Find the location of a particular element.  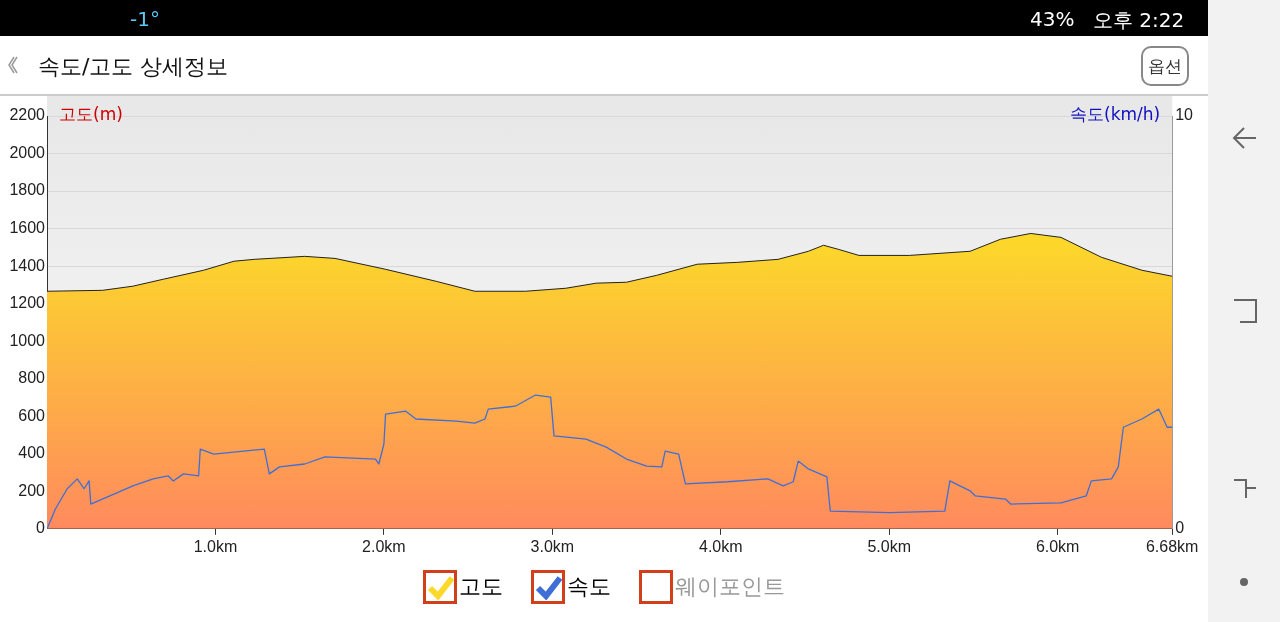

y-tick-label: 2200 is located at coordinates (27, 115).